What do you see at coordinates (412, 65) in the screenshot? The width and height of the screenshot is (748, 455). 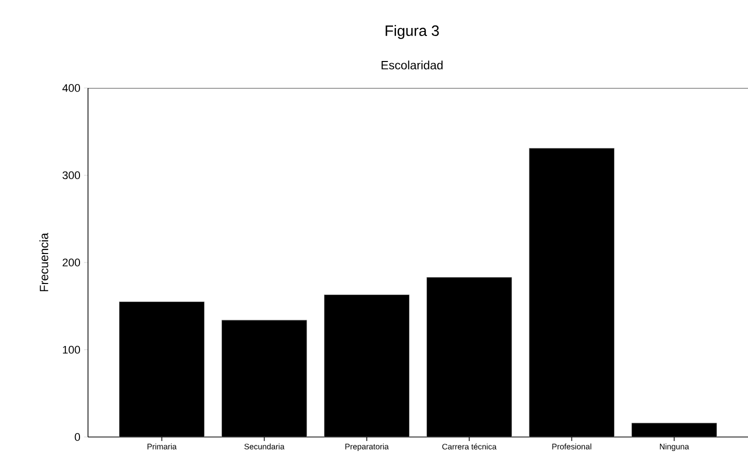 I see `chart-subtitle: Escolaridad` at bounding box center [412, 65].